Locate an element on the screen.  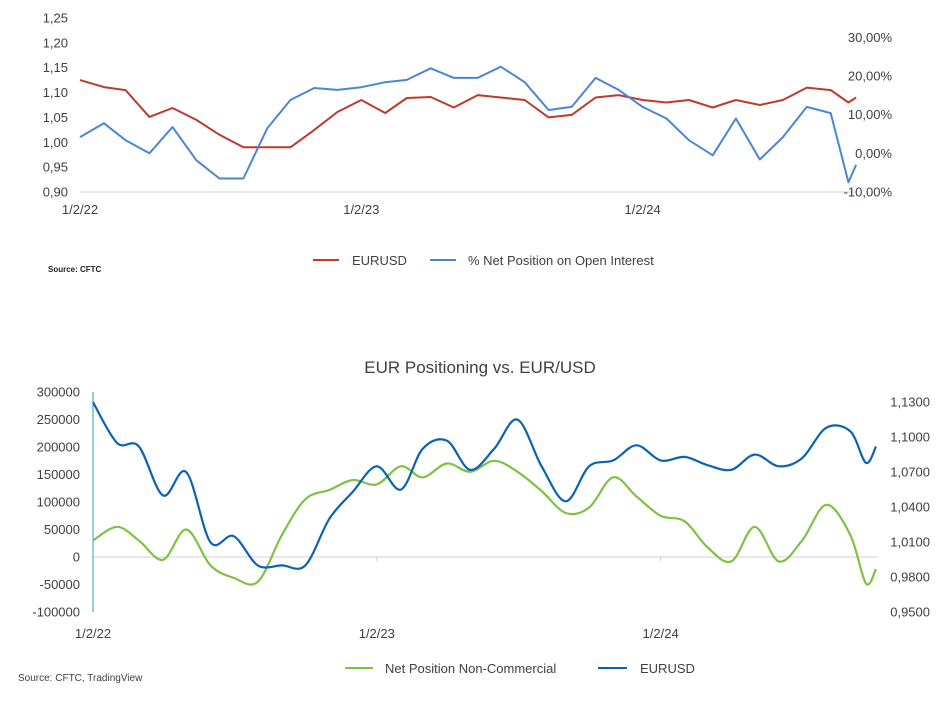
left-axis-tick-label: 0 is located at coordinates (76, 557).